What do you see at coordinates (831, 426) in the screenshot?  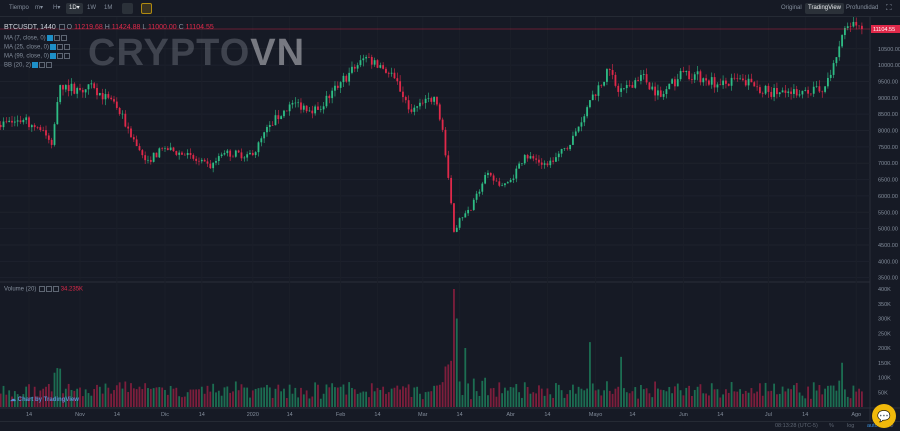 I see `percent-toggle: %` at bounding box center [831, 426].